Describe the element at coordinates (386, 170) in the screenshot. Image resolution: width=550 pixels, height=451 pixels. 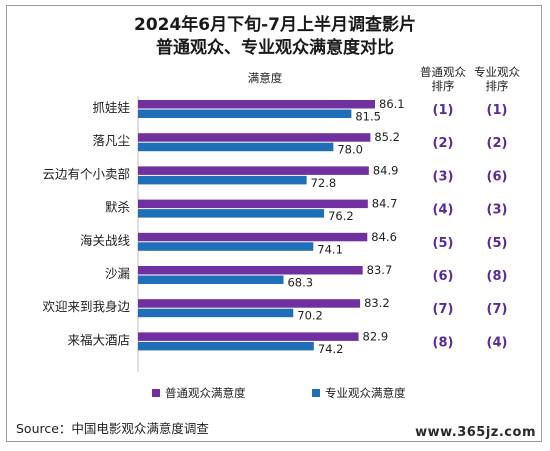
I see `value-label: 84.9` at that location.